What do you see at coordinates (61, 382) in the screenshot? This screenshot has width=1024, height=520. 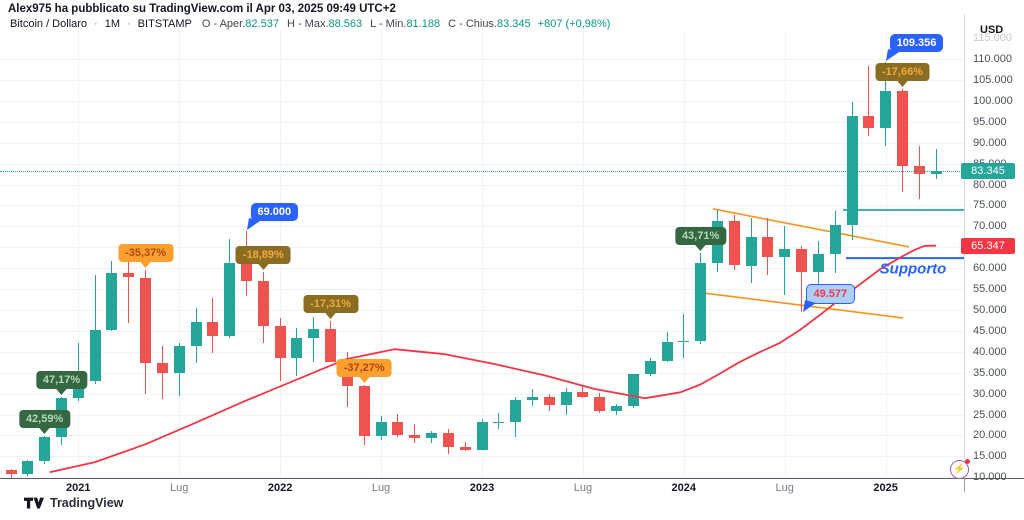 I see `callout-gain-dec-2020: 47,17%` at bounding box center [61, 382].